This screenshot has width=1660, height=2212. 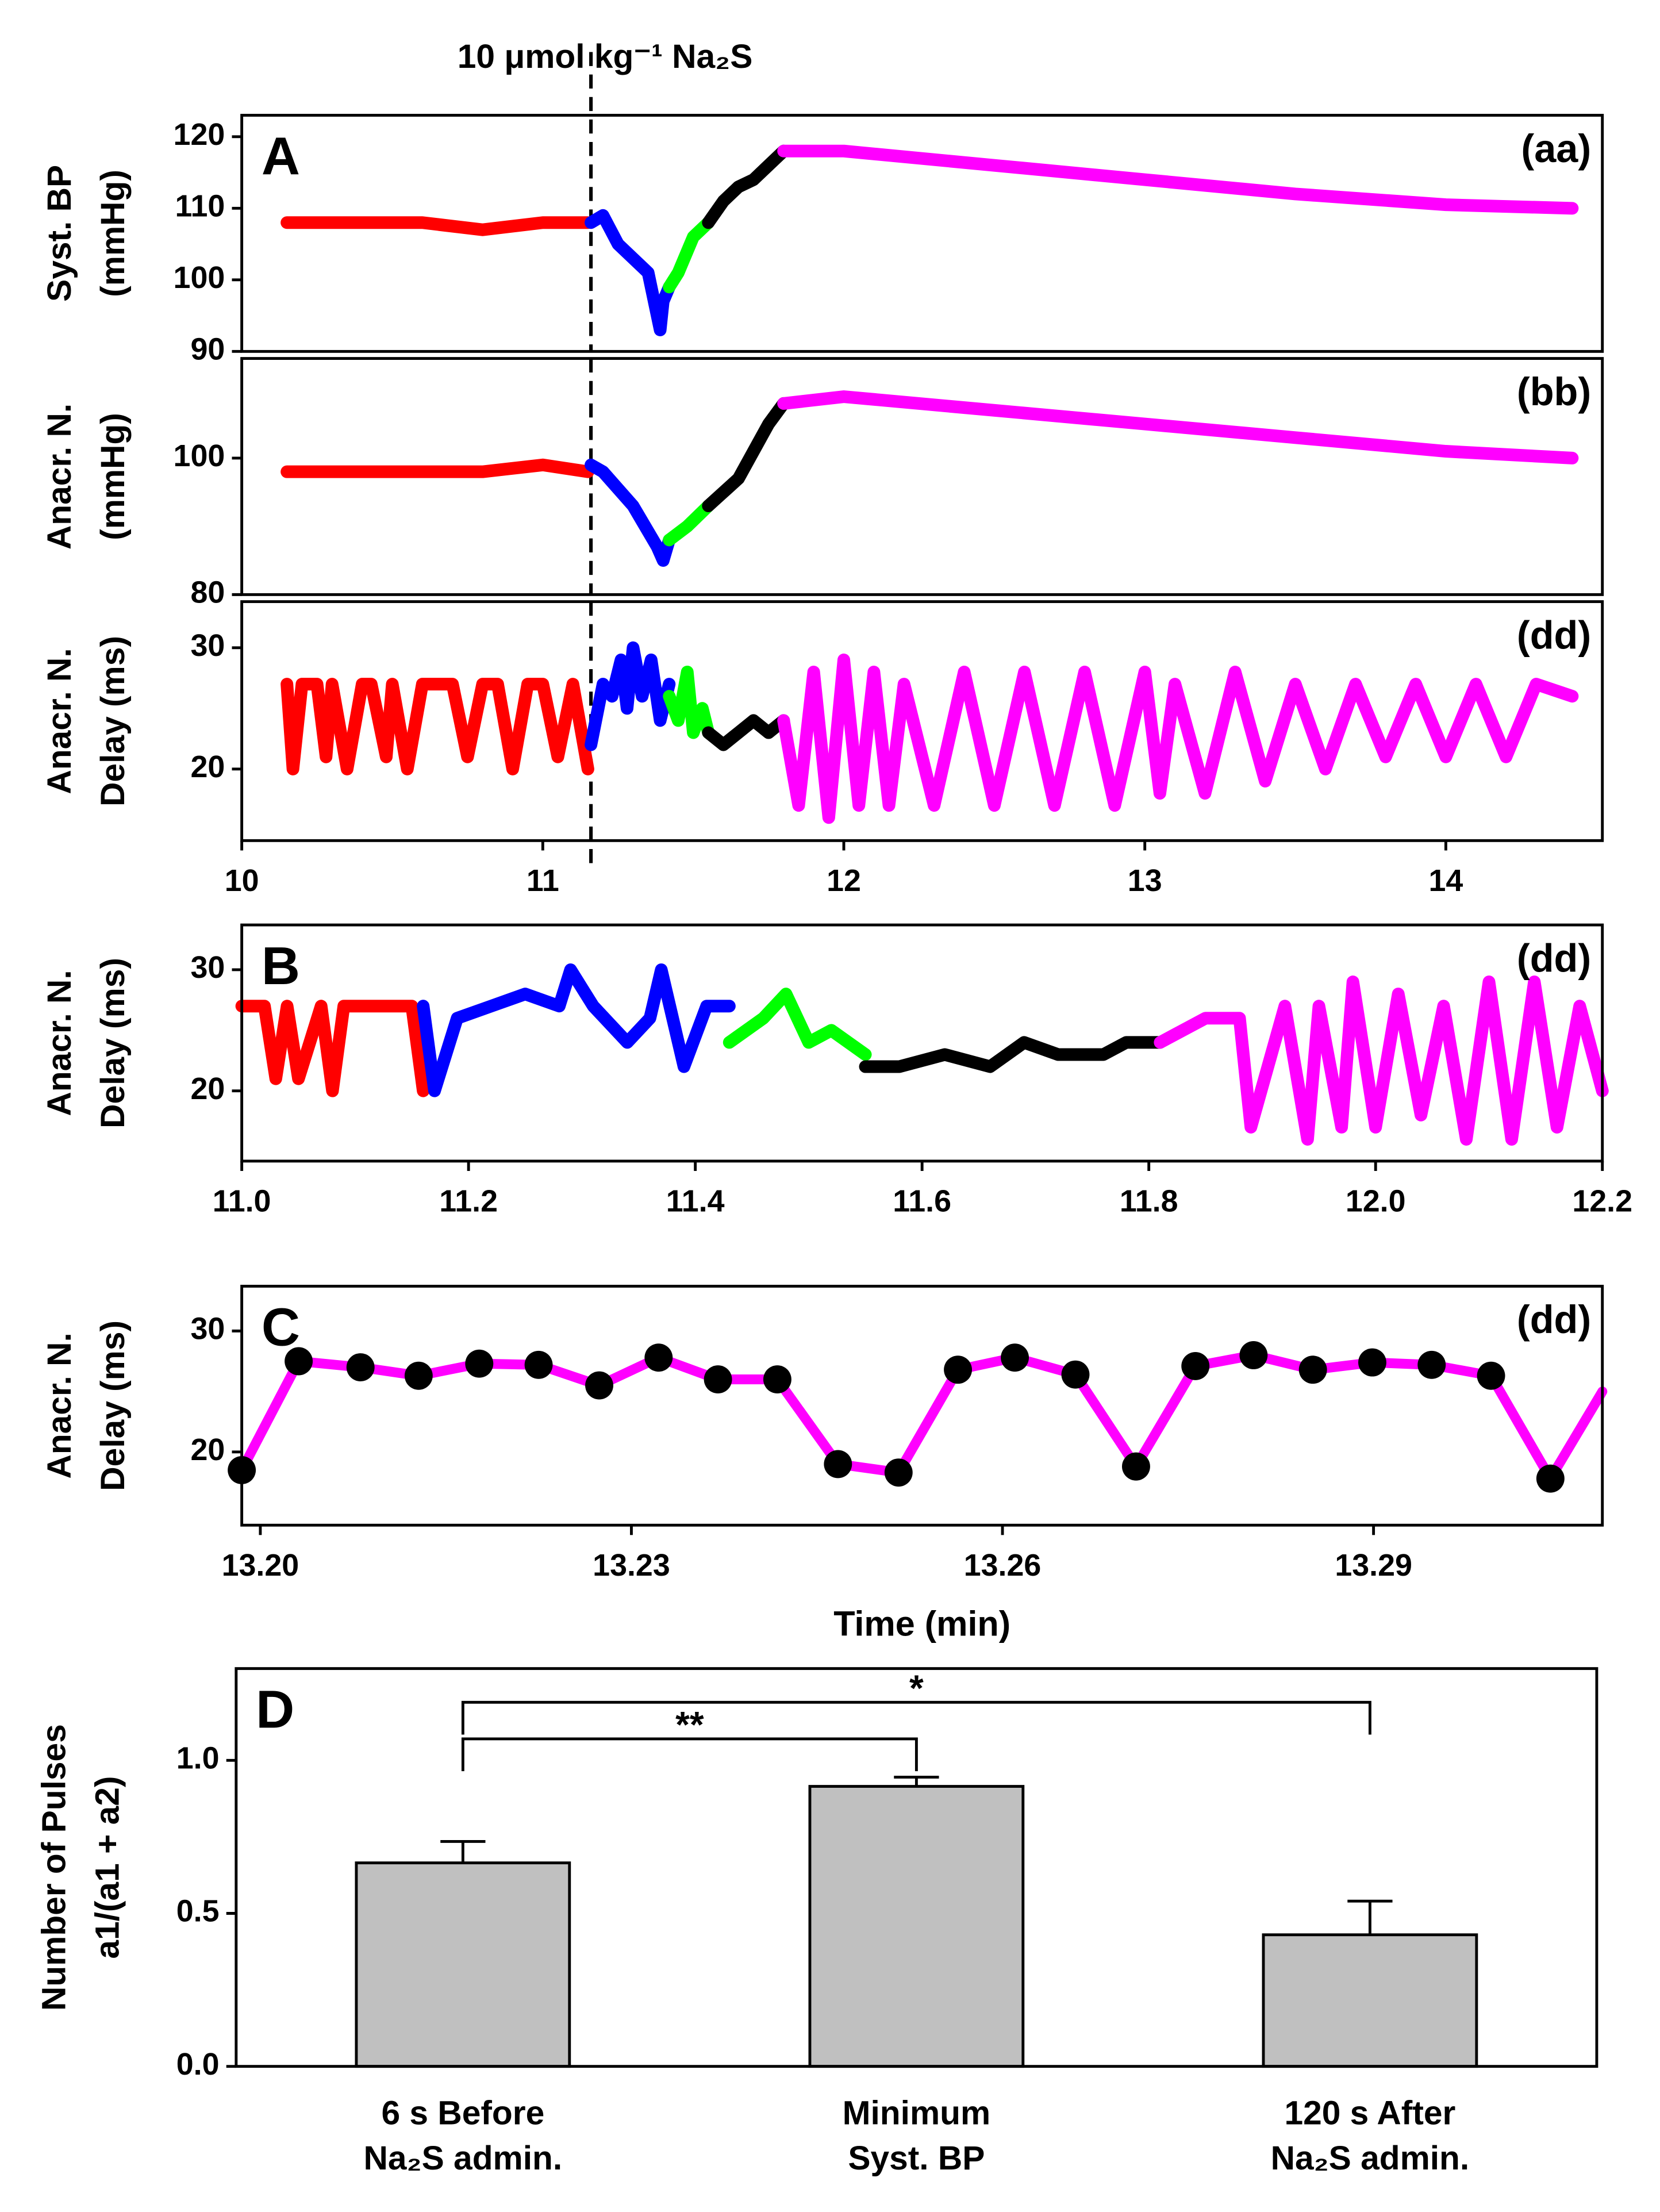 I want to click on x-tick-label: 120 s After, so click(x=1369, y=2113).